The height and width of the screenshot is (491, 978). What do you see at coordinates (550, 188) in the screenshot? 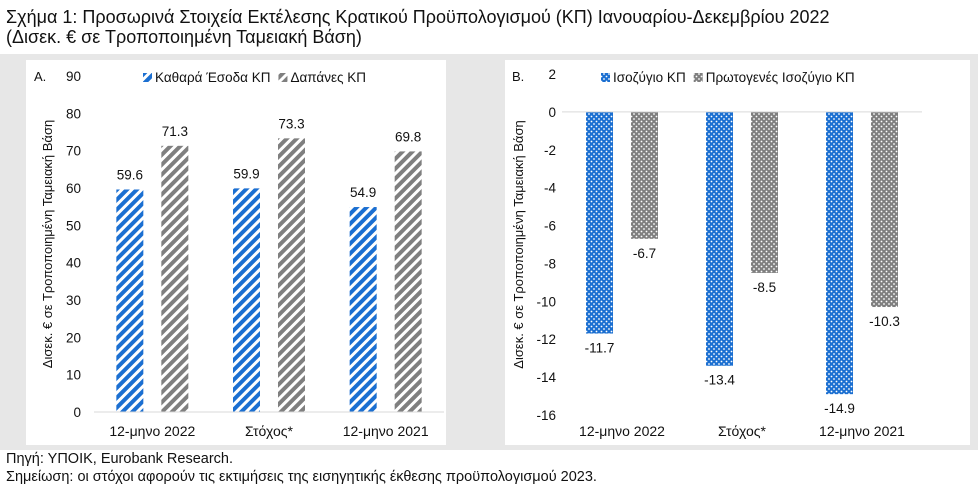
I see `y-tick-label: -4` at bounding box center [550, 188].